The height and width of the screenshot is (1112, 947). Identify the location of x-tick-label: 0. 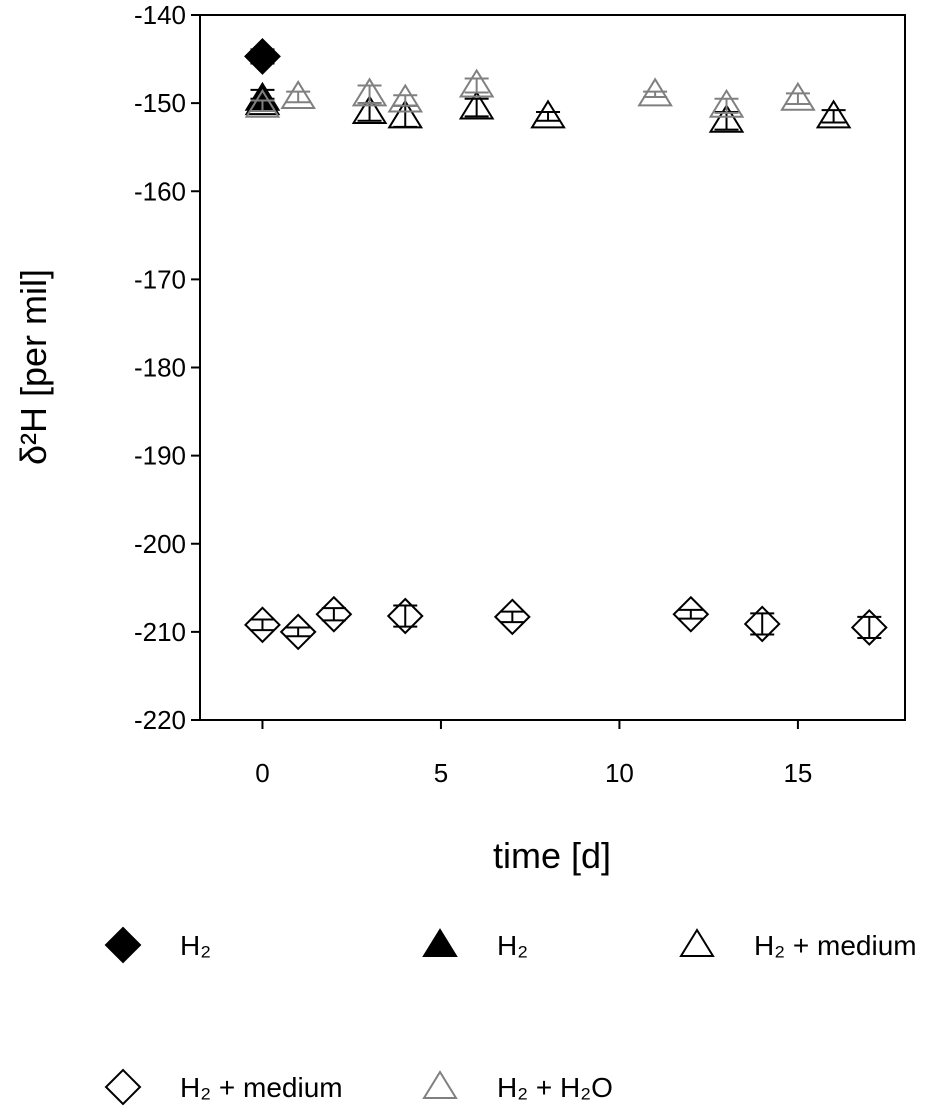
(262, 773).